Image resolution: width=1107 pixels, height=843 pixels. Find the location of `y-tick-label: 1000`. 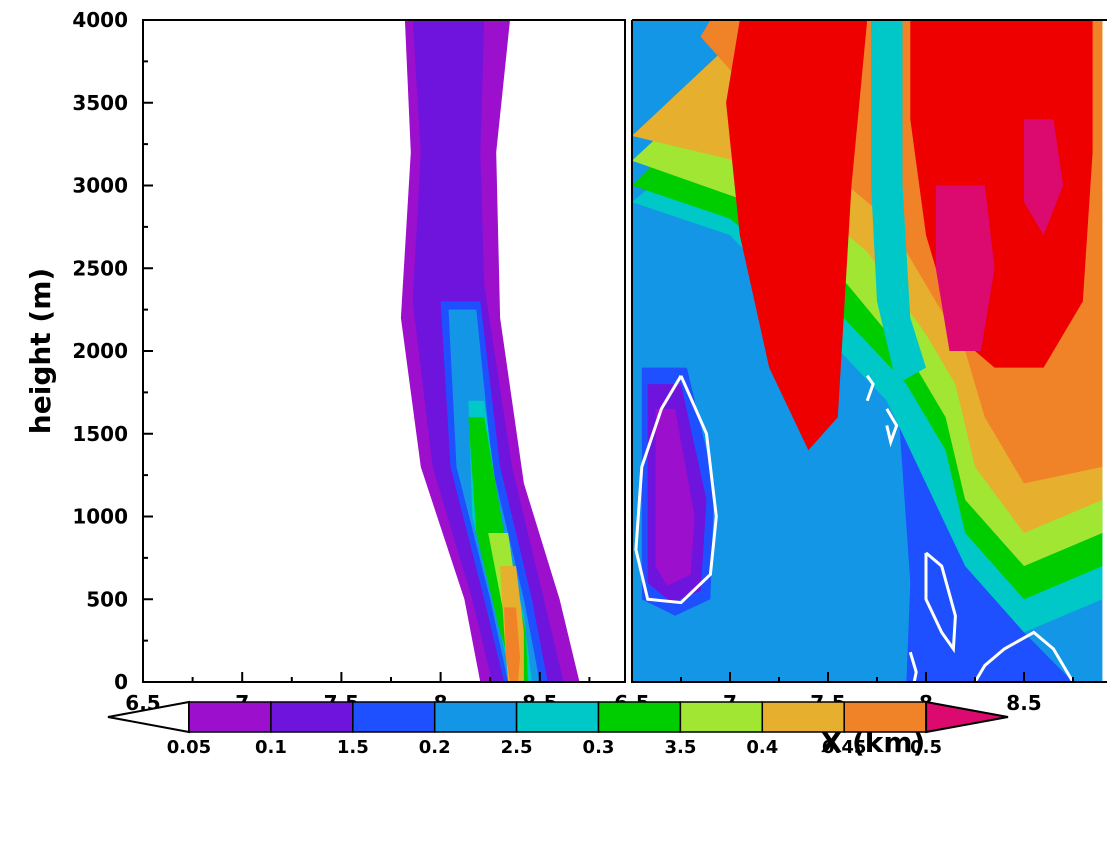

y-tick-label: 1000 is located at coordinates (100, 517).